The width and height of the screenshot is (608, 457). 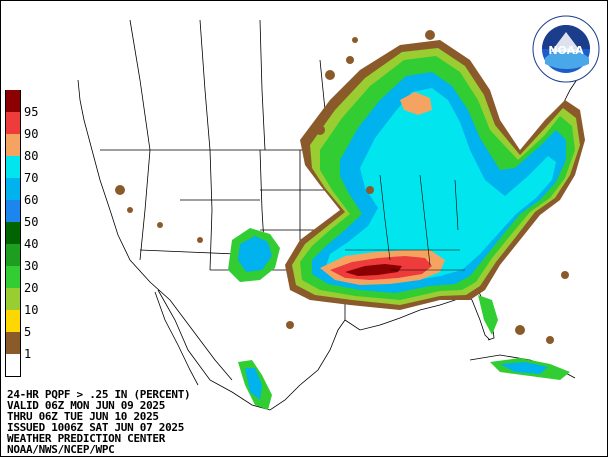 I want to click on mexico-outline, so click(x=251, y=350).